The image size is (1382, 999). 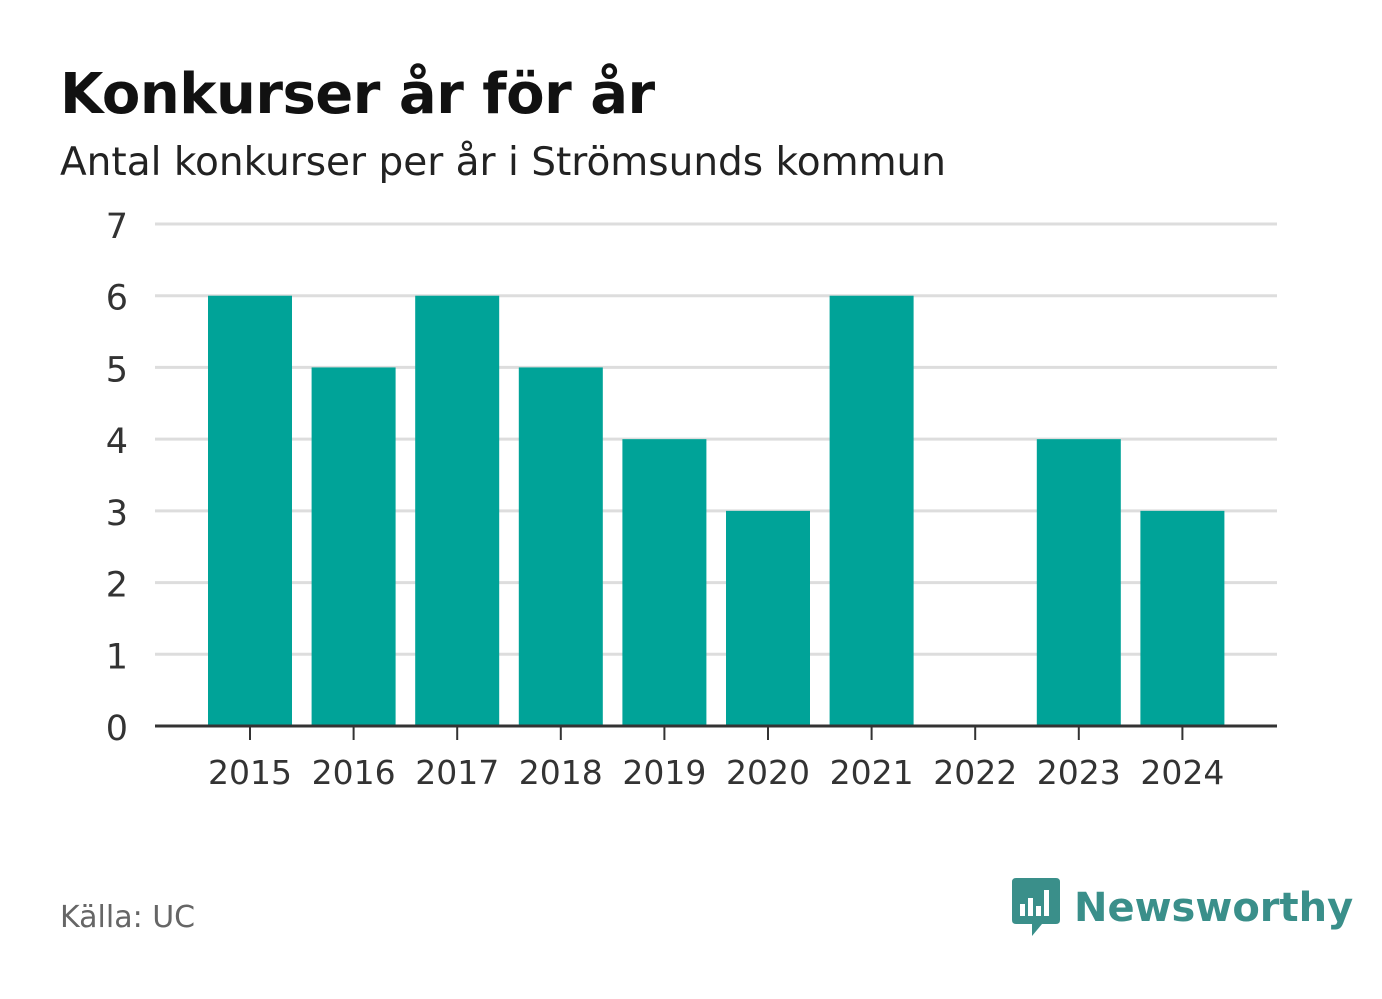 I want to click on y-tick-label: 7, so click(x=117, y=227).